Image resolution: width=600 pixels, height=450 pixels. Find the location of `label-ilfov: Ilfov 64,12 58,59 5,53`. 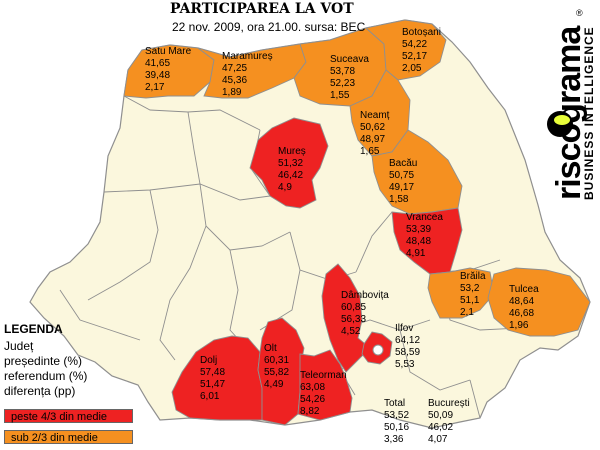

label-ilfov: Ilfov 64,12 58,59 5,53 is located at coordinates (408, 346).